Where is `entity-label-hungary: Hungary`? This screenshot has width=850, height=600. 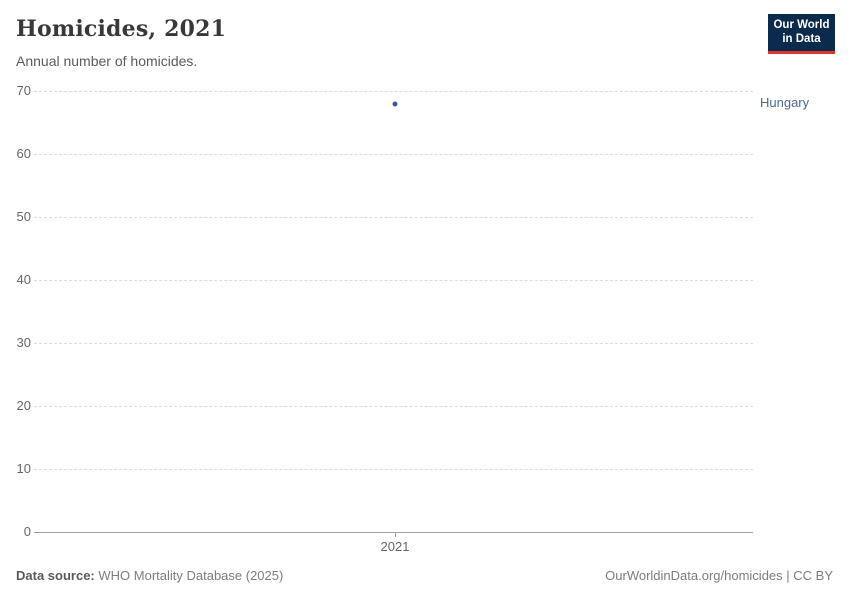
entity-label-hungary: Hungary is located at coordinates (785, 102).